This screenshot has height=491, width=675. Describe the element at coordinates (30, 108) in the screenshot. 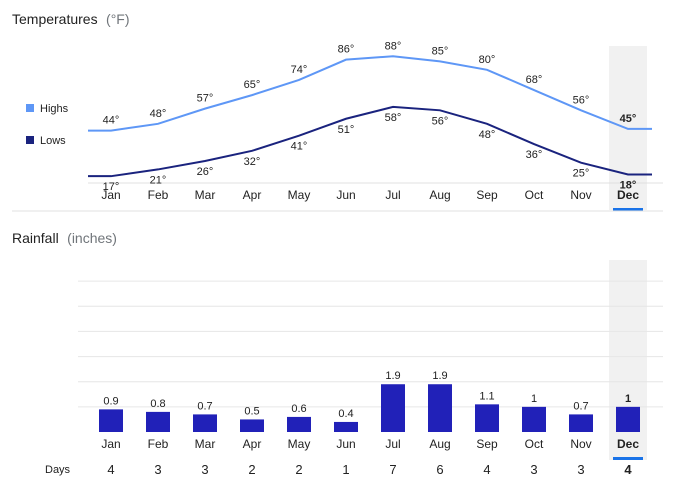

I see `highs-legend-swatch` at that location.